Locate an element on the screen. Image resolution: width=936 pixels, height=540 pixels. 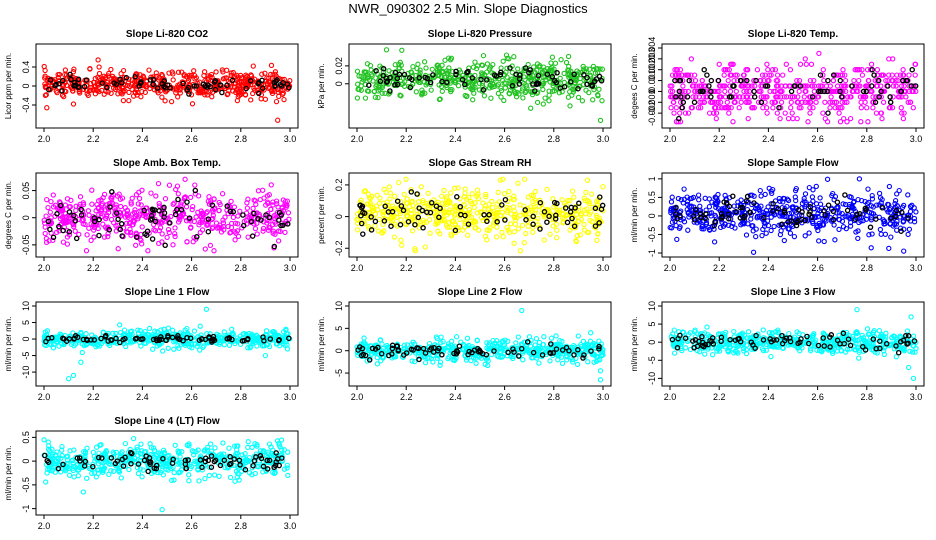
x-tick-label: 3.0 is located at coordinates (916, 139).